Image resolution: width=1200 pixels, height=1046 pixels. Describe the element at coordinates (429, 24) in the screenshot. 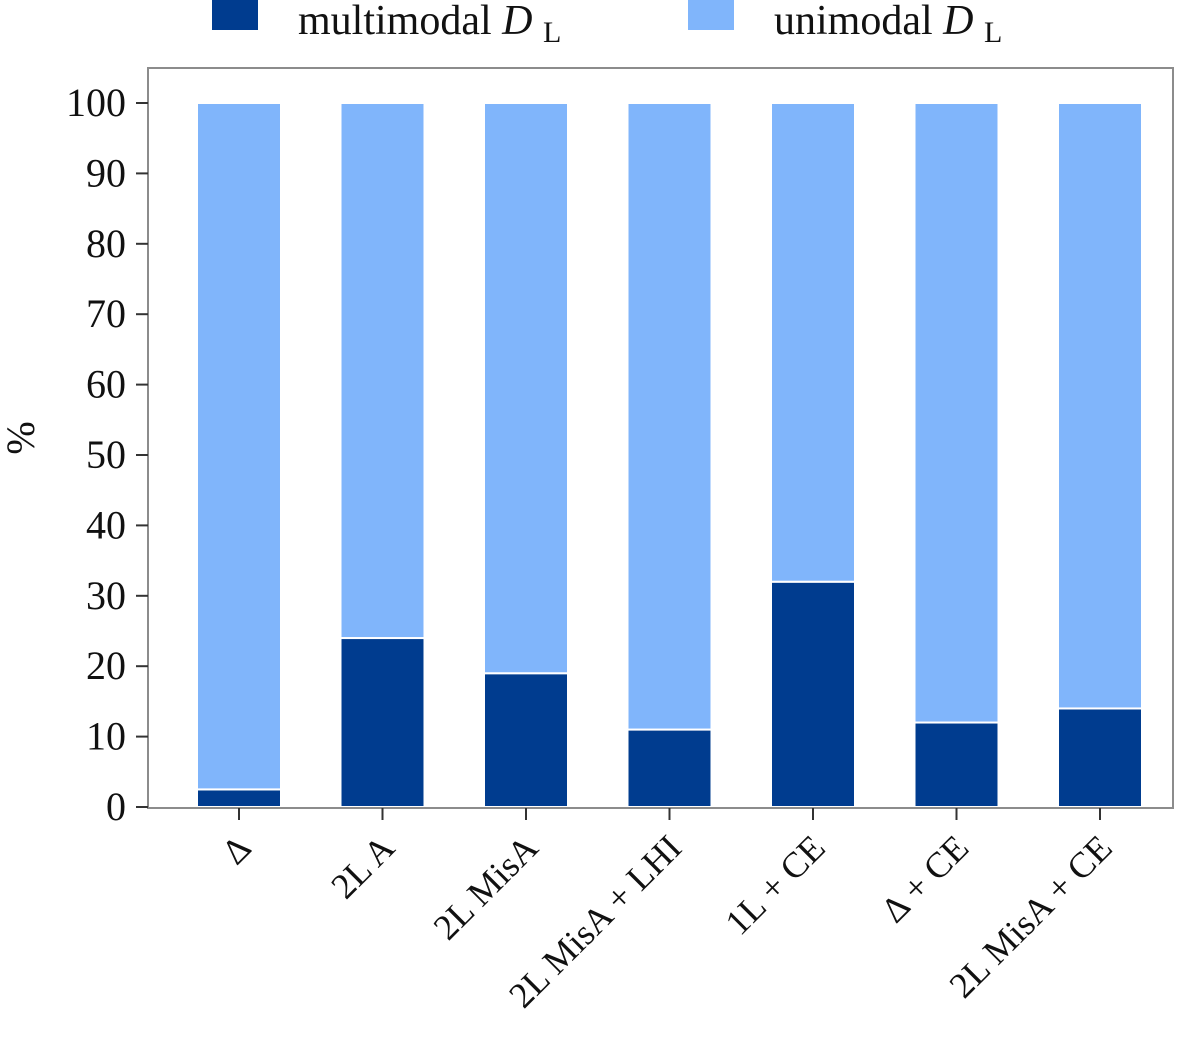

I see `legend-label-multimodal: multimodal D L` at that location.